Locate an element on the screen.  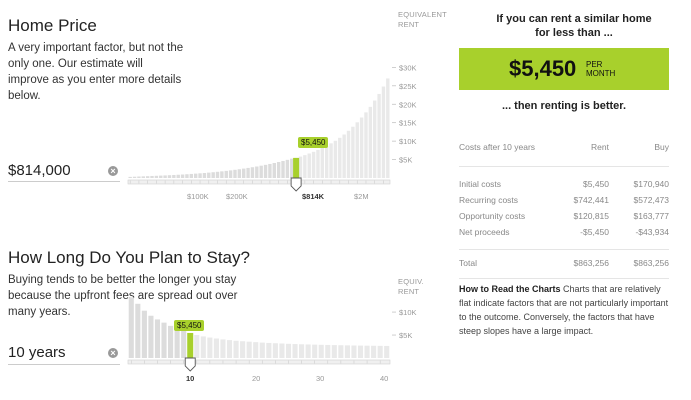
total-label: Total is located at coordinates (468, 263).